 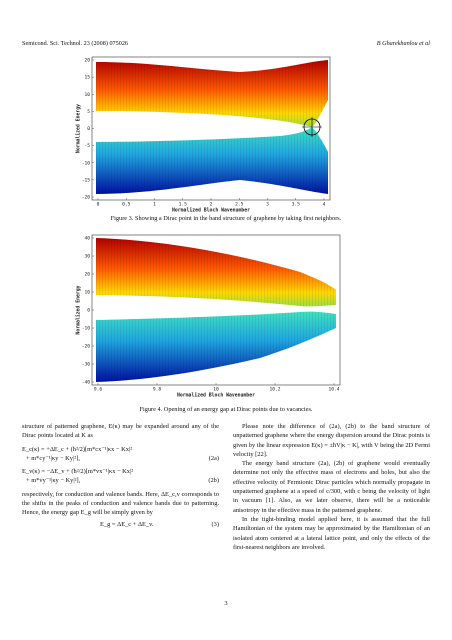 I want to click on equation: E_c(κ) = +ΔE_c + (ħ²/2)[m*cx⁻¹|κx − Kx|², so click(x=120, y=449).